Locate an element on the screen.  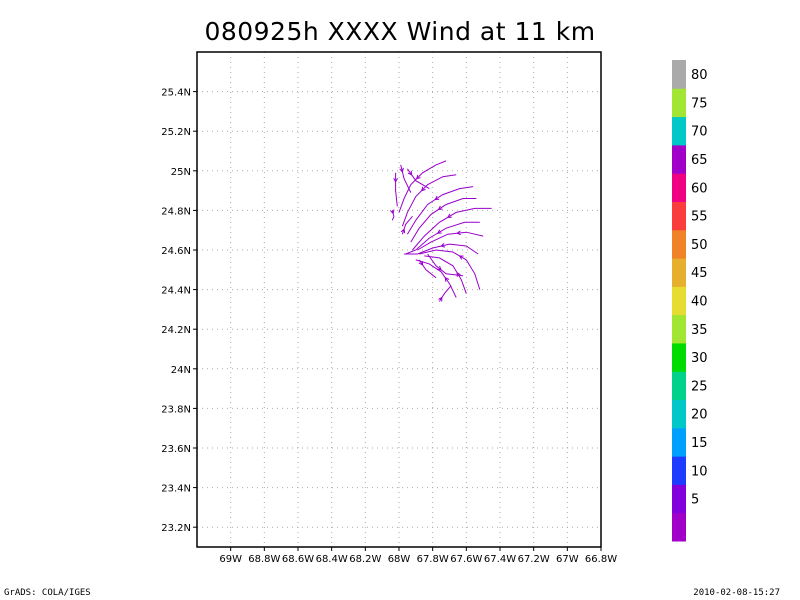
x-tick-label: 67.8W is located at coordinates (433, 559).